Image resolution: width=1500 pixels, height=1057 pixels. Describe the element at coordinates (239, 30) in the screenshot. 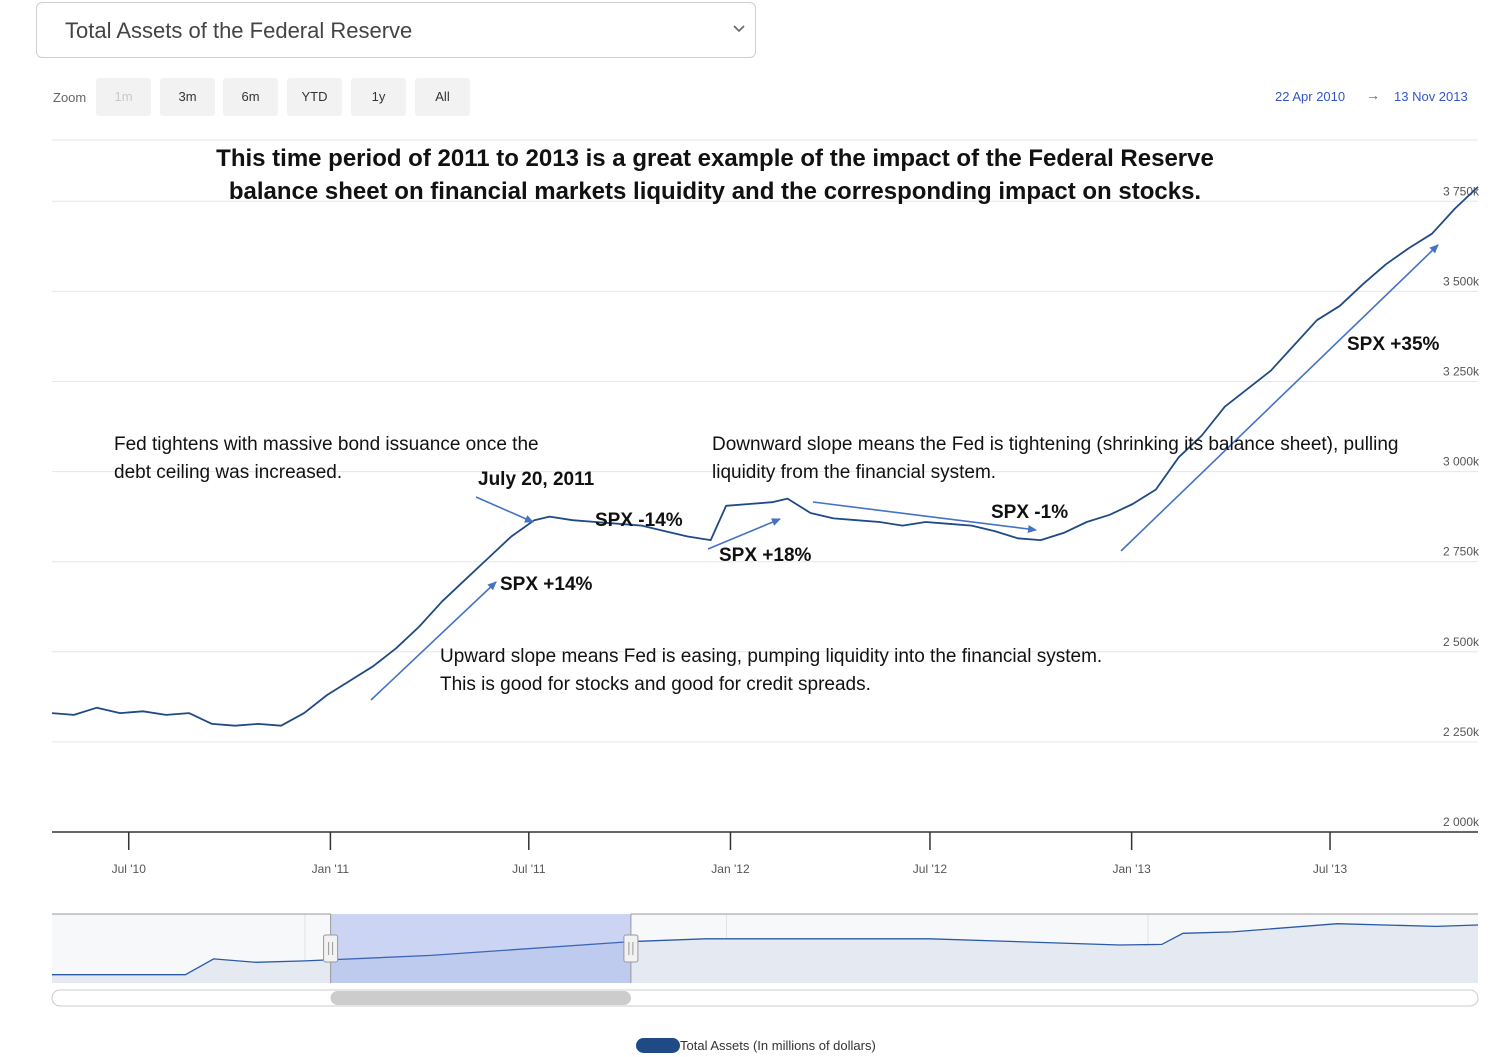

I see `series-selector-value: Total Assets of the Federal Reserve` at that location.